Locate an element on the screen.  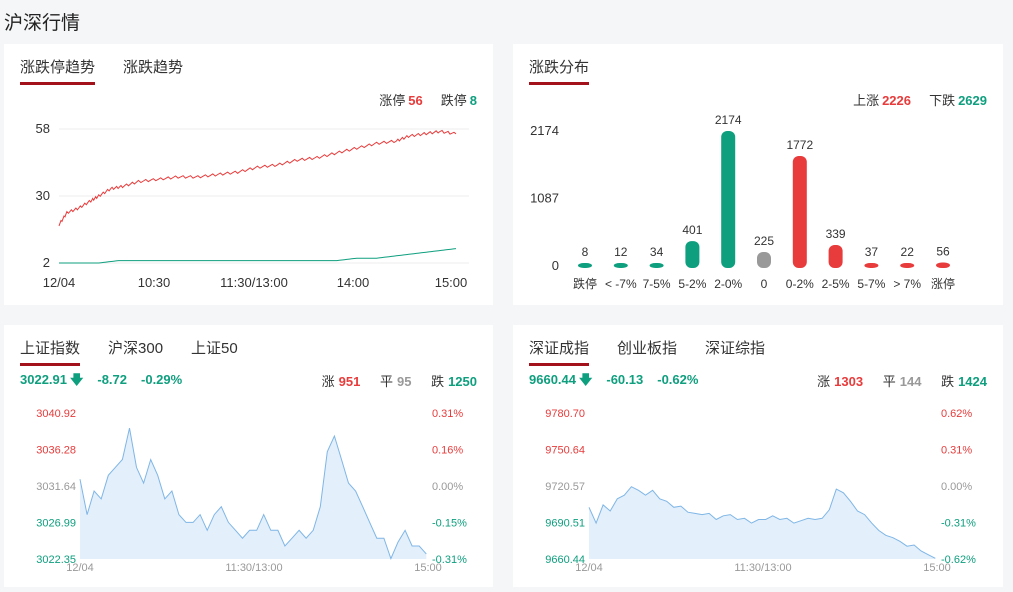
bar-value-label: 34 is located at coordinates (657, 252).